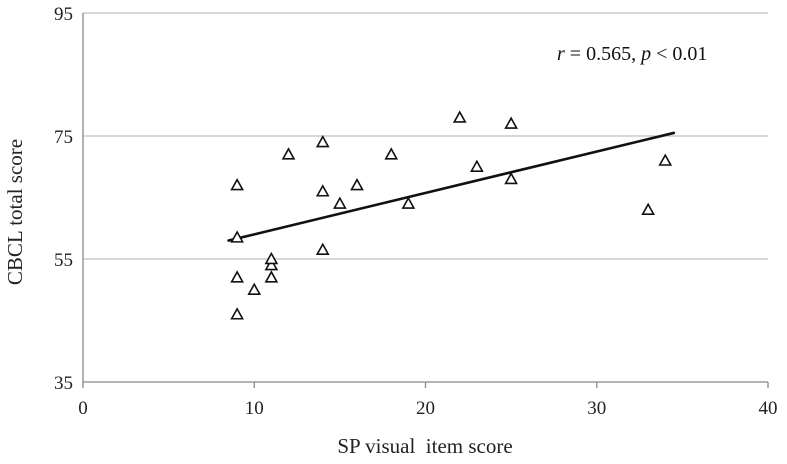 Image resolution: width=787 pixels, height=464 pixels. I want to click on y-axis-title: CBCL total score, so click(15, 212).